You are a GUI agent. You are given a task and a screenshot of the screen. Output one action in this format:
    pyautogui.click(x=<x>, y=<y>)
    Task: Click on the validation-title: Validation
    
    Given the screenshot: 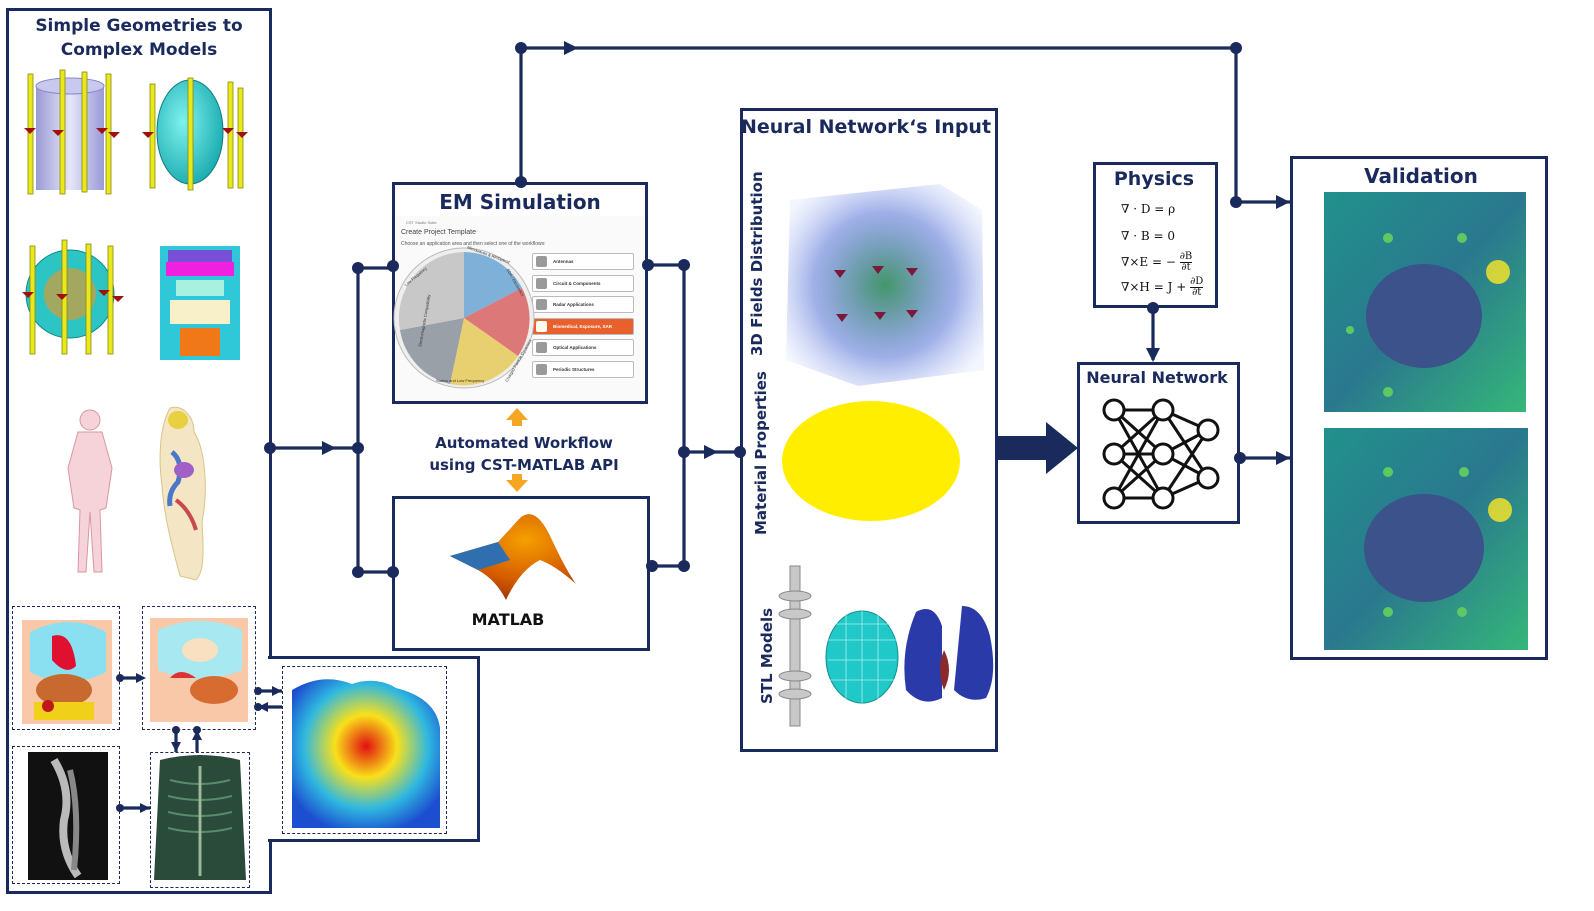 What is the action you would take?
    pyautogui.click(x=1421, y=176)
    